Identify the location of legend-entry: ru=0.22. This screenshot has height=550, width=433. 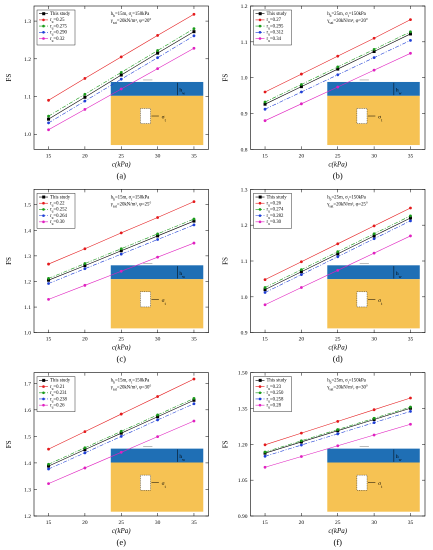
(57, 205).